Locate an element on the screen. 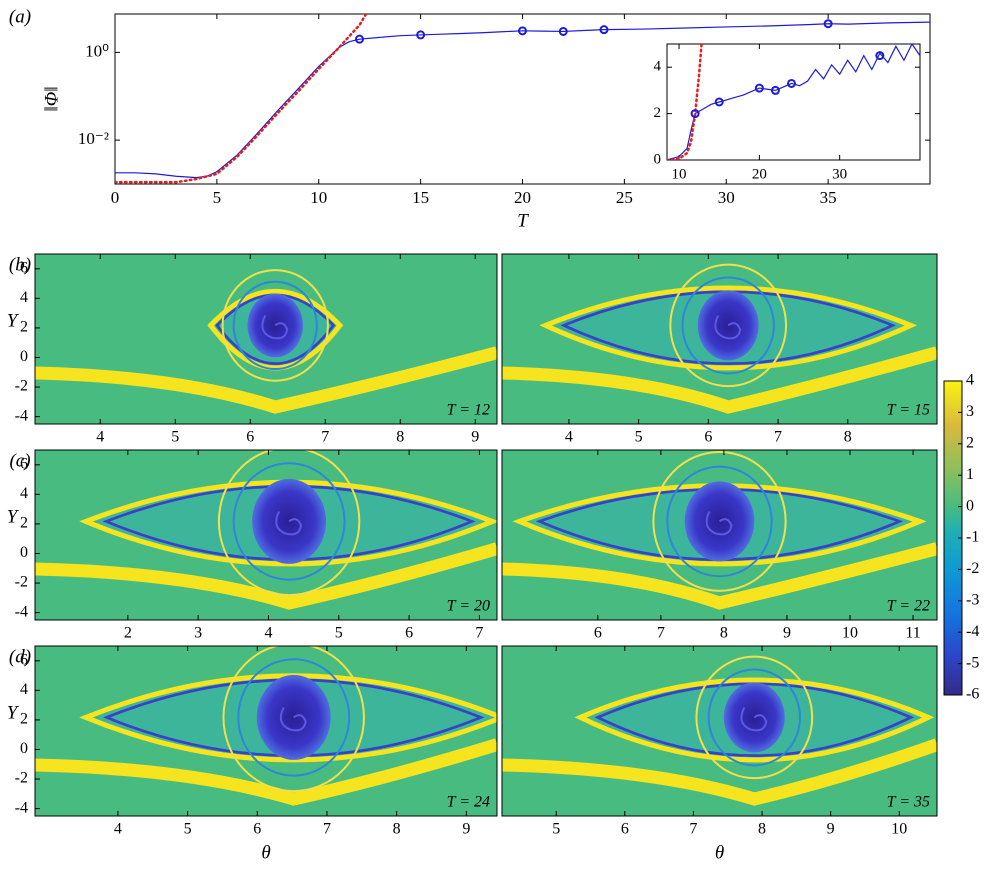  x-tick-label: 20 is located at coordinates (522, 197).